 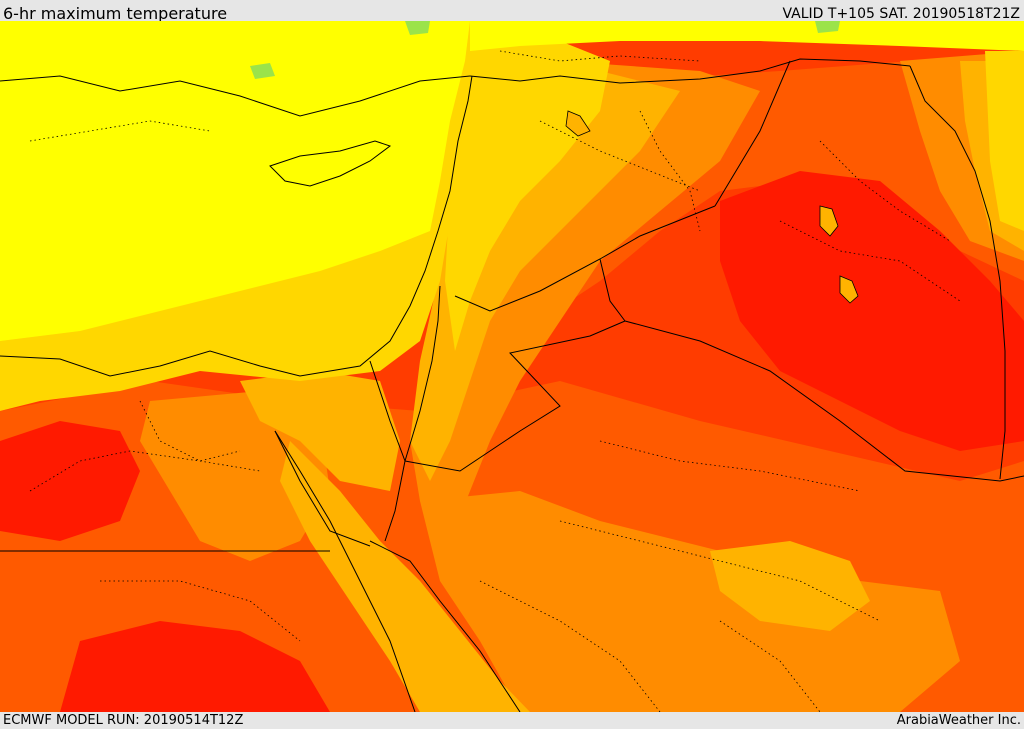 I want to click on coastline-gulf-suez, so click(x=322, y=488).